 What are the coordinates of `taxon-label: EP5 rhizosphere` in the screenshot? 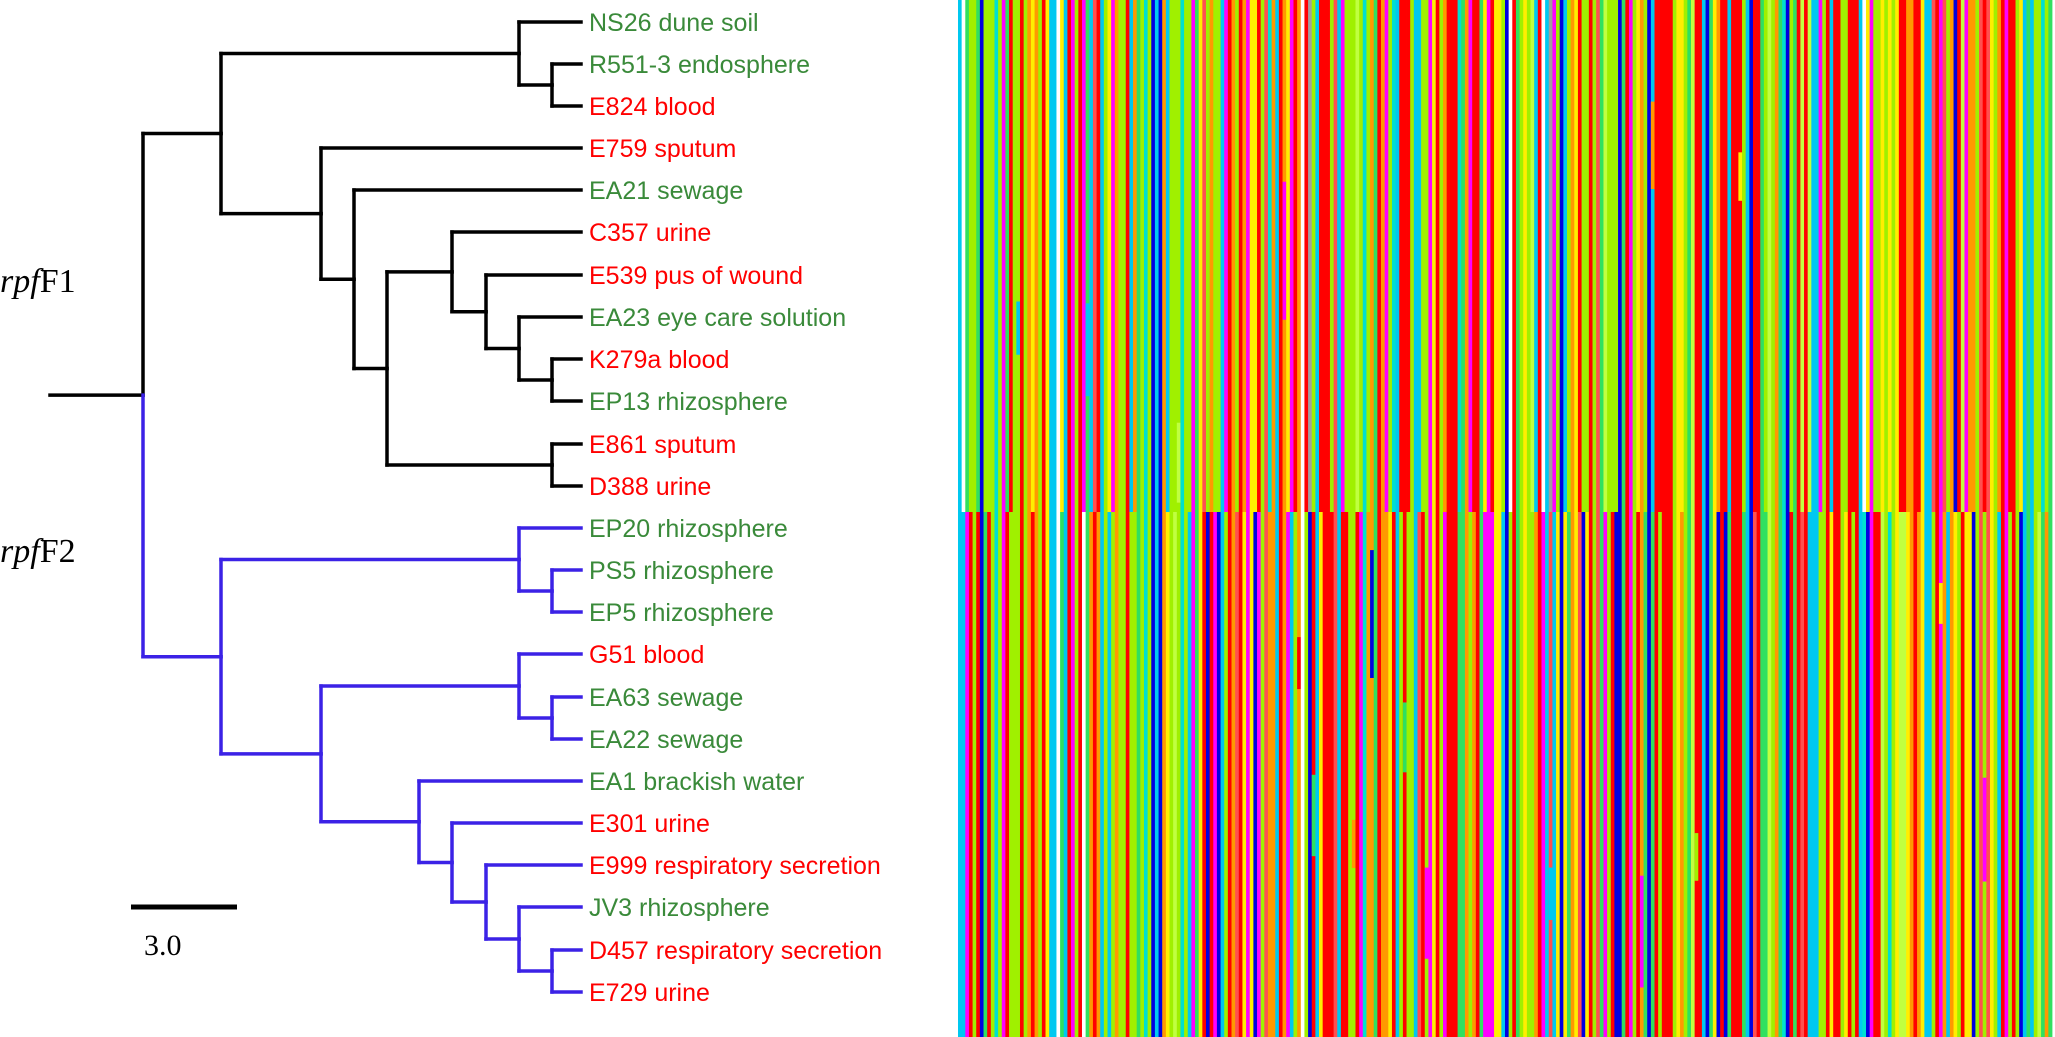 It's located at (681, 613).